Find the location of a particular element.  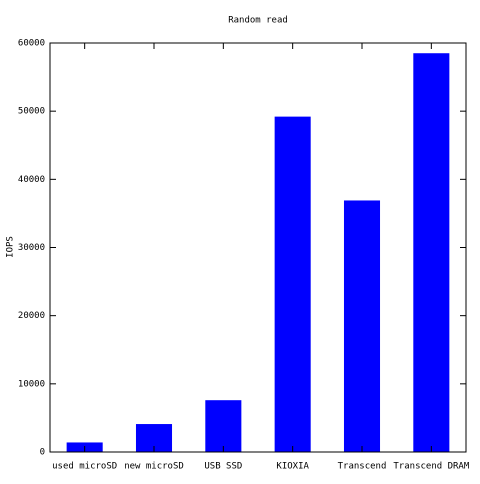

chart-title: Random read is located at coordinates (258, 21).